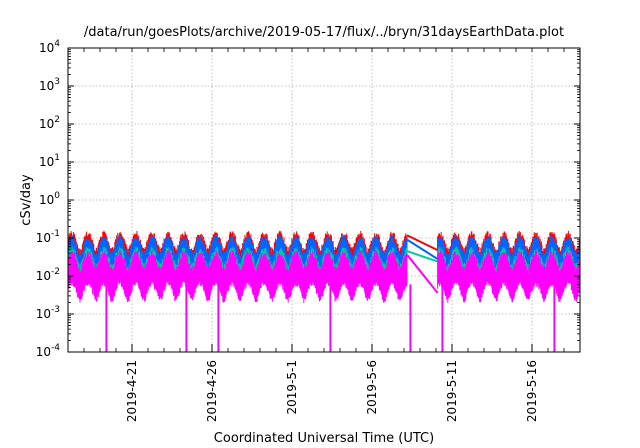 The image size is (640, 448). I want to click on y-tick-label: 10⁻³, so click(48, 313).